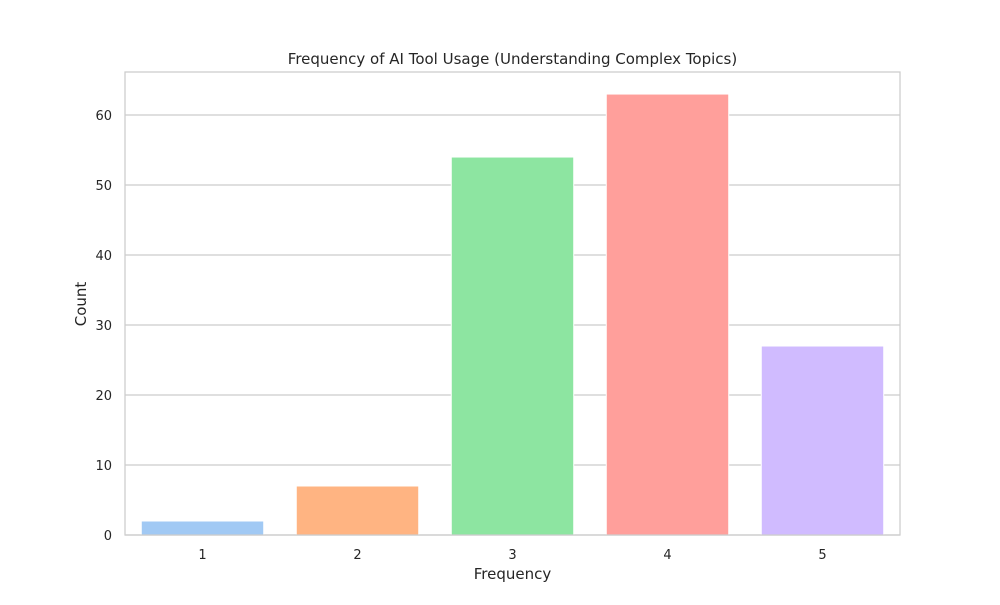 The height and width of the screenshot is (605, 1000). I want to click on x-tick-label: 4, so click(667, 555).